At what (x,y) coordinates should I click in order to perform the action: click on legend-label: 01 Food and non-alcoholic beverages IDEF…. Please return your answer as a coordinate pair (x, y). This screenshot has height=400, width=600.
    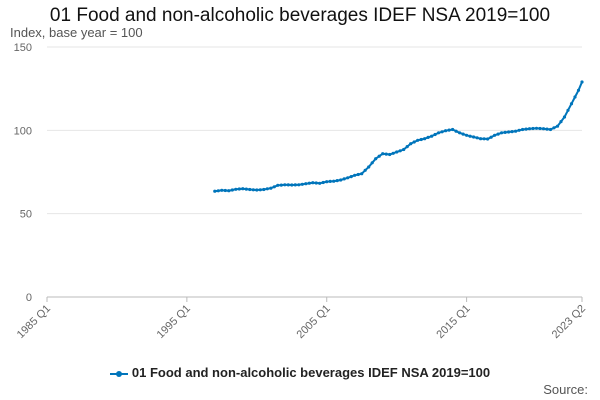
    Looking at the image, I should click on (311, 372).